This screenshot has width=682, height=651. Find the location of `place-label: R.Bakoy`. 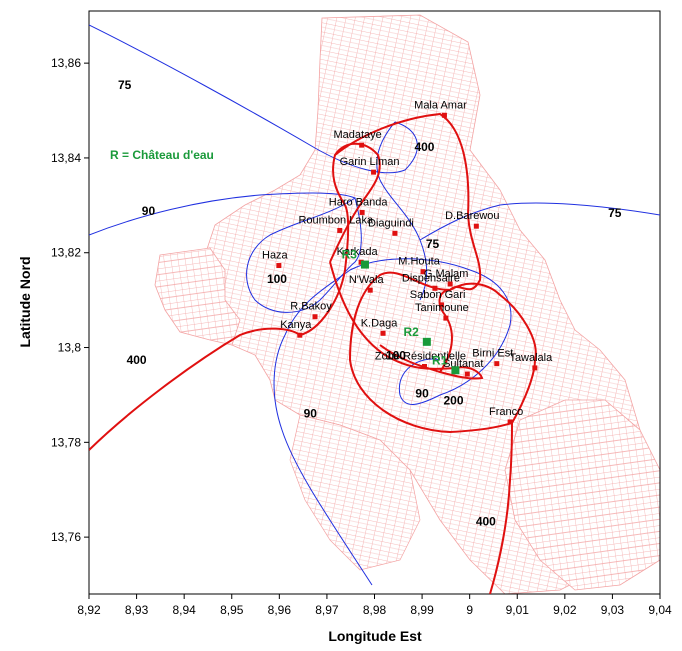

place-label: R.Bakoy is located at coordinates (311, 307).